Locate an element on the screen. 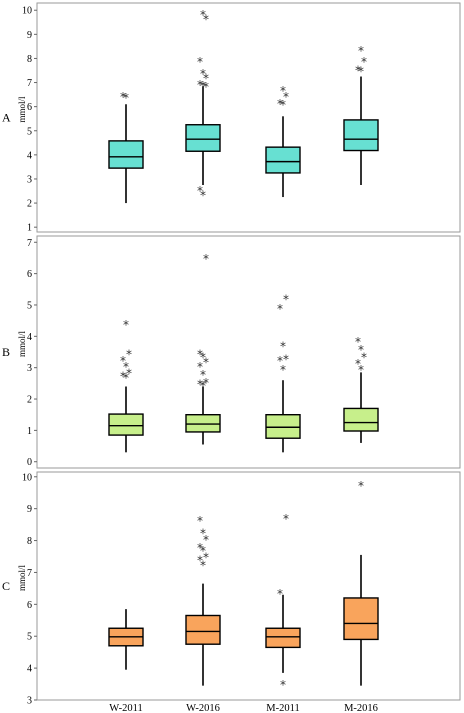 The height and width of the screenshot is (713, 464). x-category-label: W-2016 is located at coordinates (203, 708).